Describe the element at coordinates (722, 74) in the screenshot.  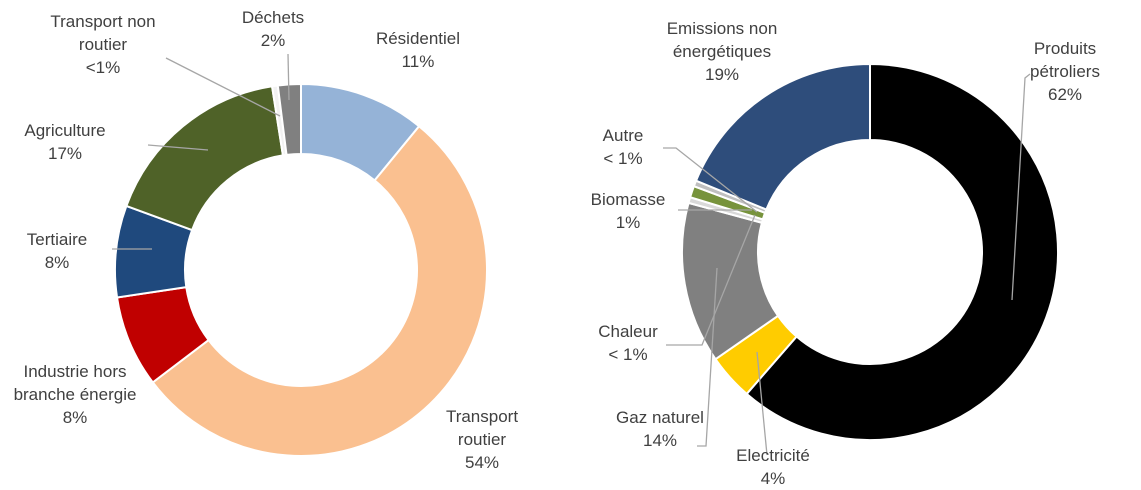
I see `value-label: 19%` at that location.